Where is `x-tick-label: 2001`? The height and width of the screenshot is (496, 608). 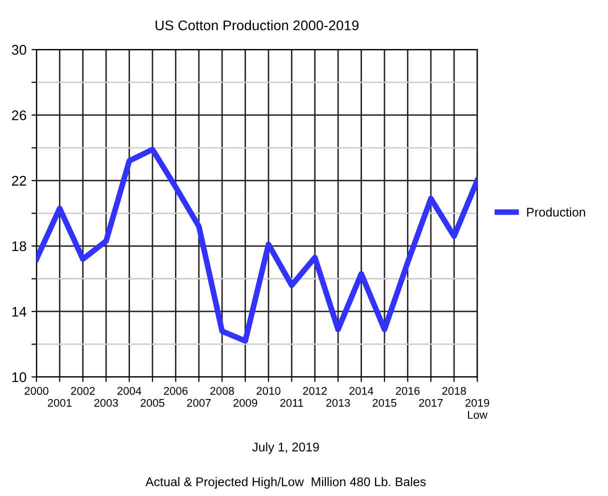 x-tick-label: 2001 is located at coordinates (60, 402).